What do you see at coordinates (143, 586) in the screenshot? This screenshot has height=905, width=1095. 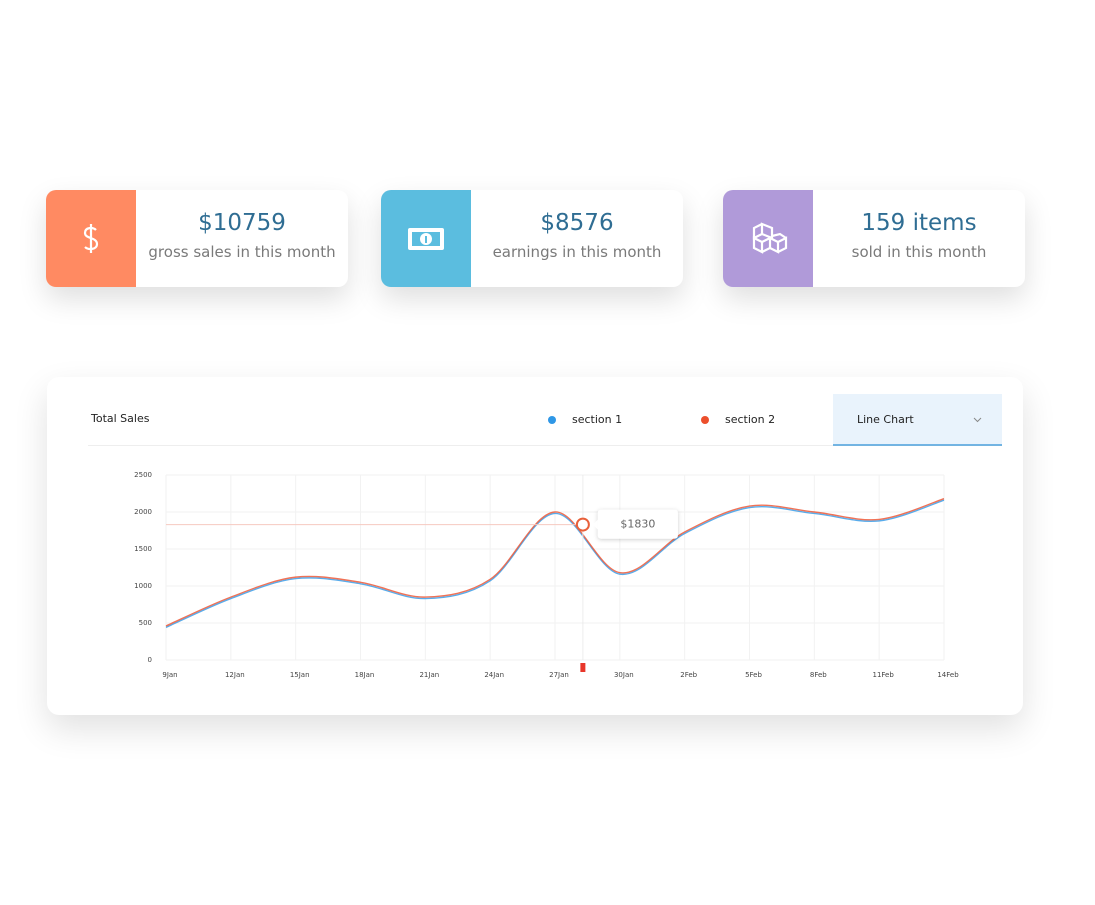 I see `y-tick-label: 1000` at bounding box center [143, 586].